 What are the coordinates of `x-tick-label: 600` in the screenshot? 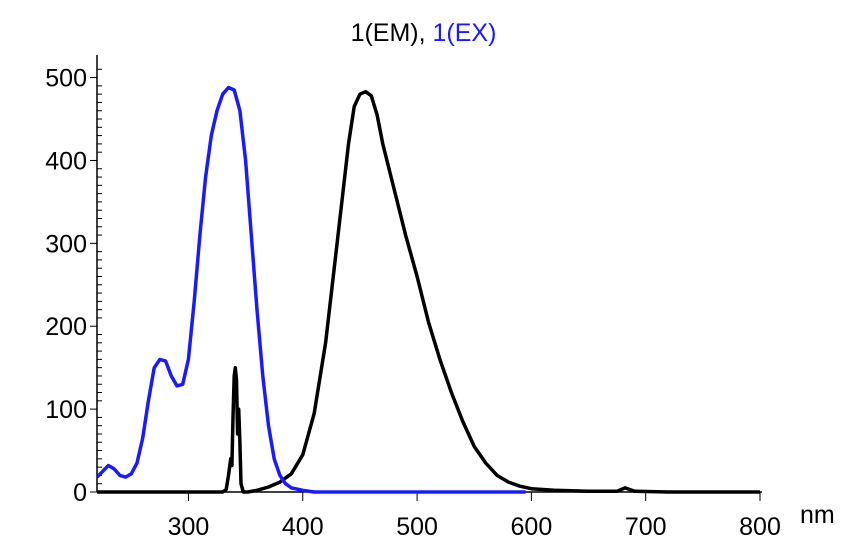 It's located at (532, 527).